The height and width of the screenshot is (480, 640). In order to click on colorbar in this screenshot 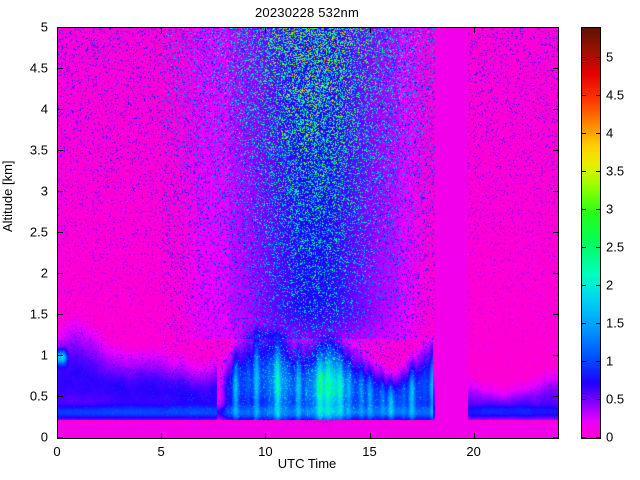, I will do `click(591, 233)`.